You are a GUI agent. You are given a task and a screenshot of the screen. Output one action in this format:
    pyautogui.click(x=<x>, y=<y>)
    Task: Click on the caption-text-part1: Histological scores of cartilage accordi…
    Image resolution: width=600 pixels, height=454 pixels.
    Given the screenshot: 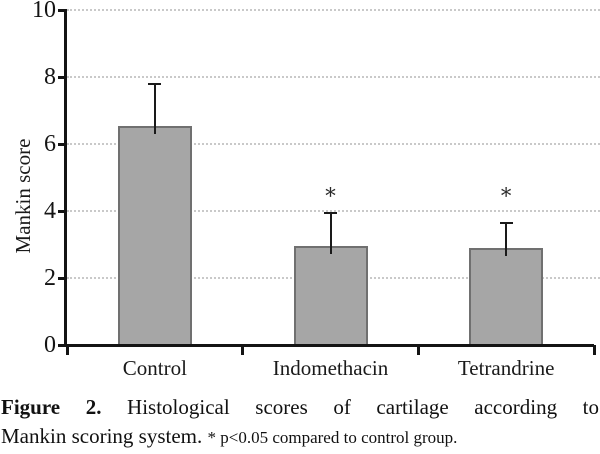 What is the action you would take?
    pyautogui.click(x=350, y=407)
    